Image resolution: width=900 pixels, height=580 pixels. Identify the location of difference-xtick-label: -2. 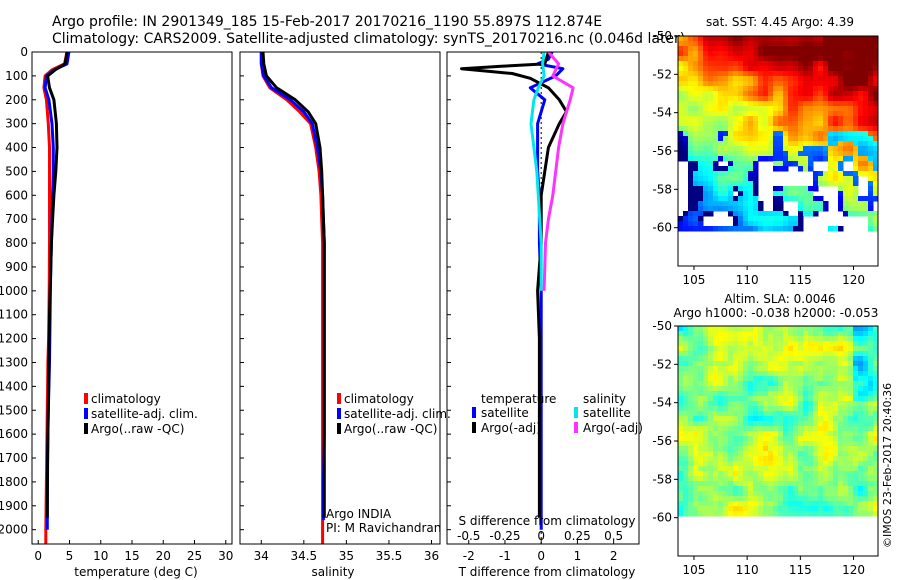
(469, 556).